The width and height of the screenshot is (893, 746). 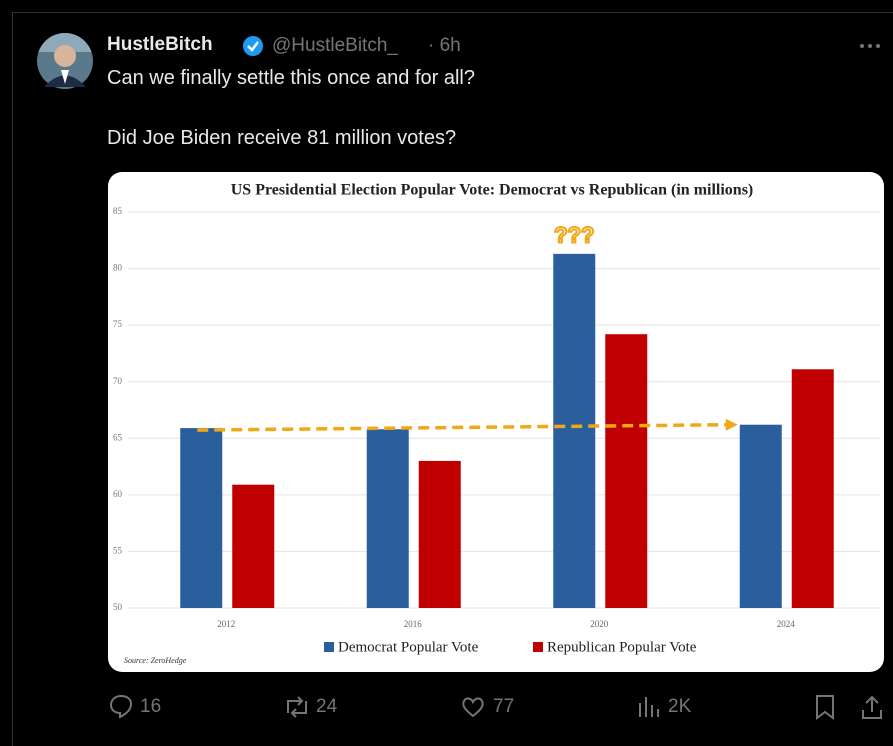 I want to click on x-tick-label: 2016, so click(x=413, y=624).